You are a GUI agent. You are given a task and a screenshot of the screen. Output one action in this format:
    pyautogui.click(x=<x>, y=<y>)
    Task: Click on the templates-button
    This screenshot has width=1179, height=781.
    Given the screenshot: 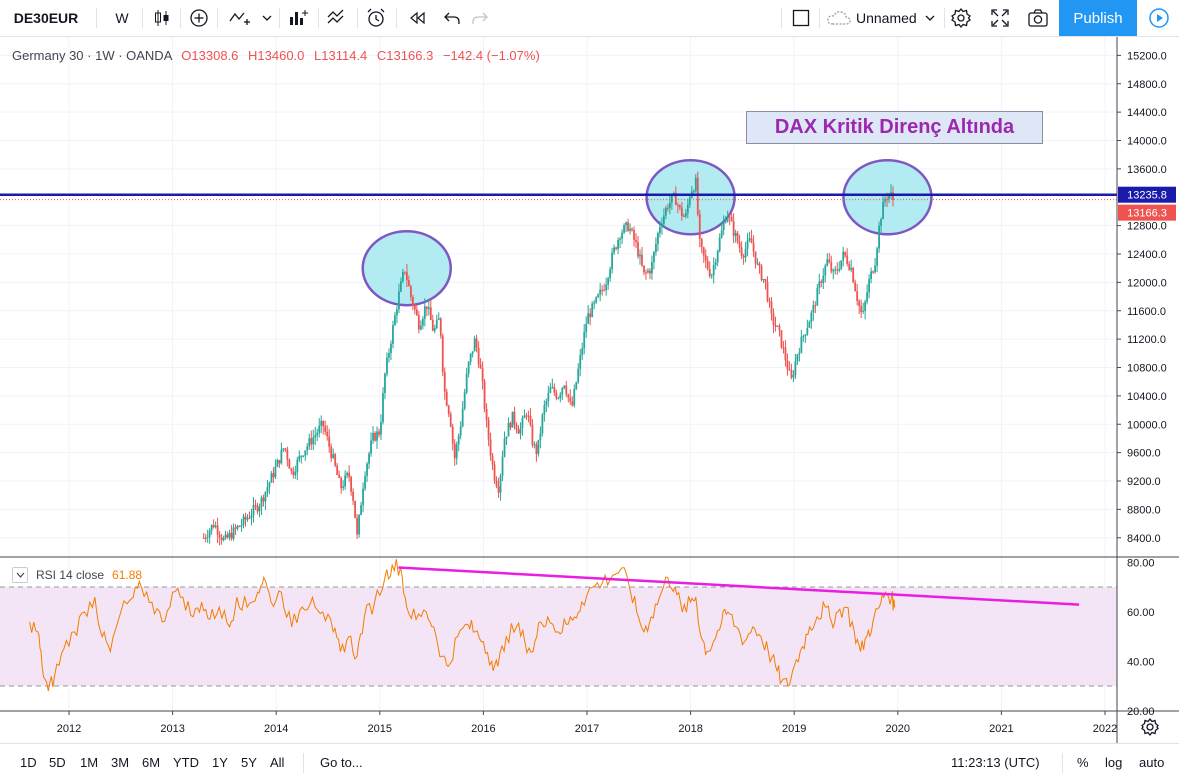 What is the action you would take?
    pyautogui.click(x=337, y=18)
    